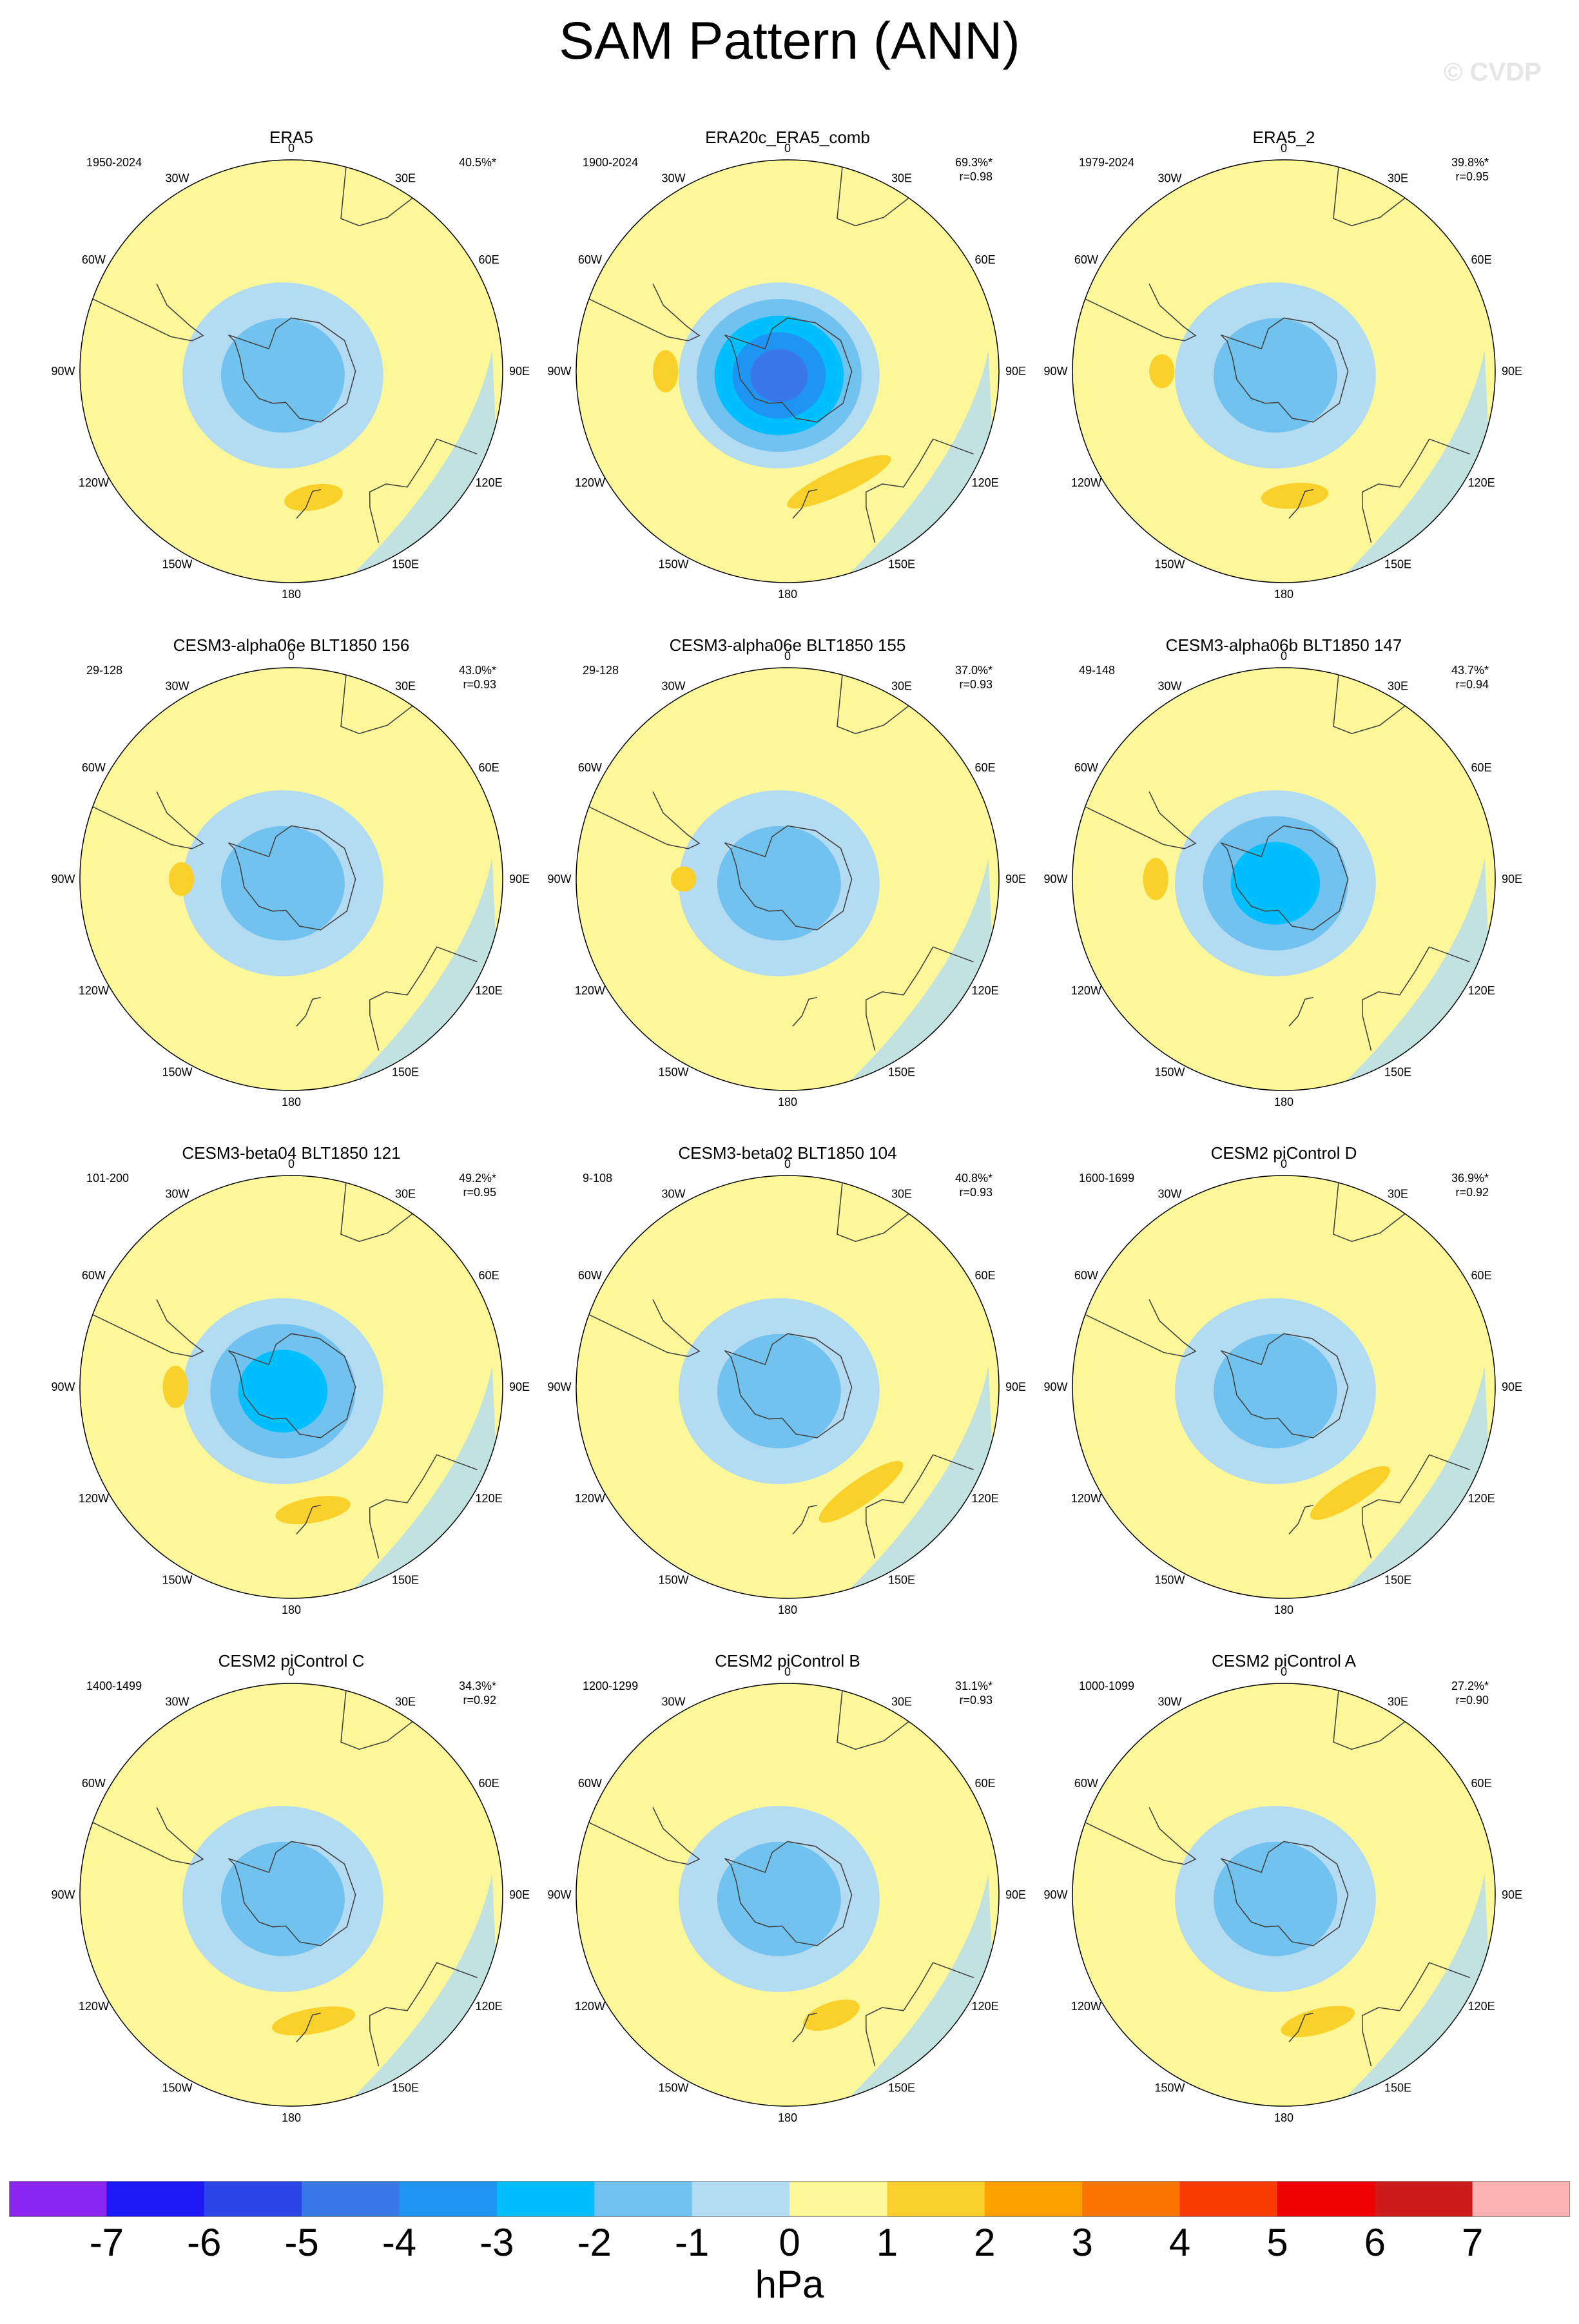  I want to click on panel-variance: 43.7%*, so click(1470, 670).